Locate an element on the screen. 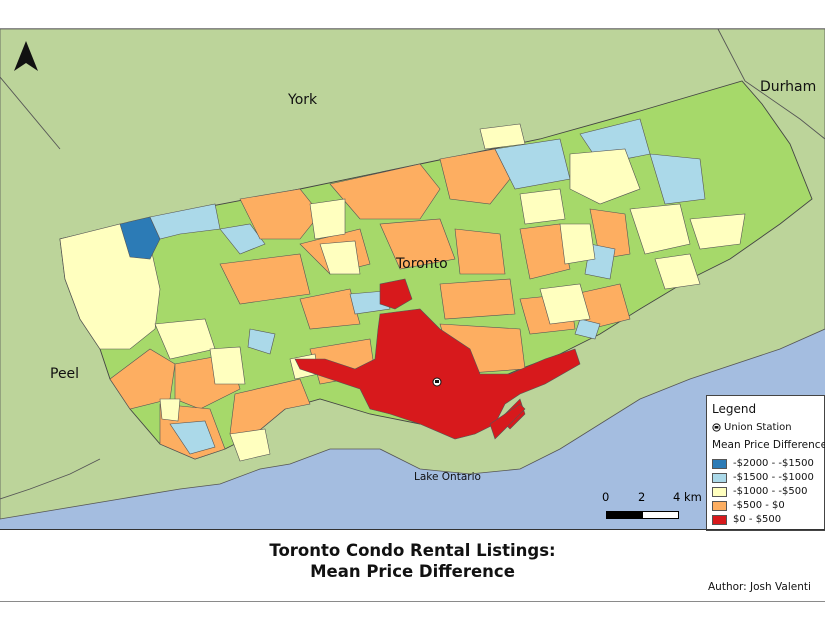 Image resolution: width=825 pixels, height=630 pixels. scale-bar: 0 2 4 km is located at coordinates (654, 508).